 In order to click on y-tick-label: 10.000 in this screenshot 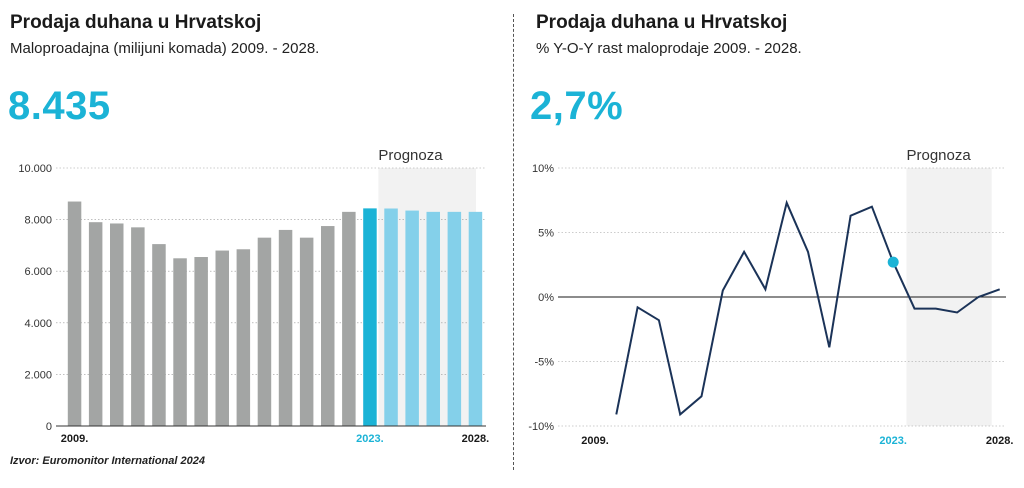, I will do `click(35, 169)`.